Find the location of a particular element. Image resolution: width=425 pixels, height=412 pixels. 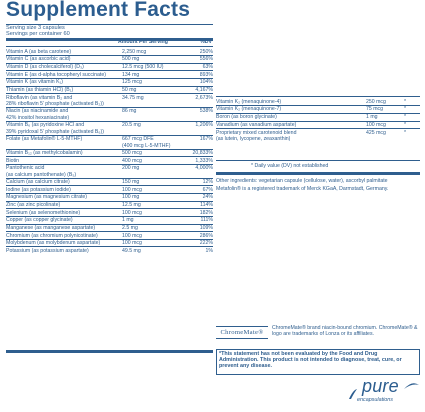

nutrient-name-line: Chromium (as chromium polynicotinate) is located at coordinates (52, 235).